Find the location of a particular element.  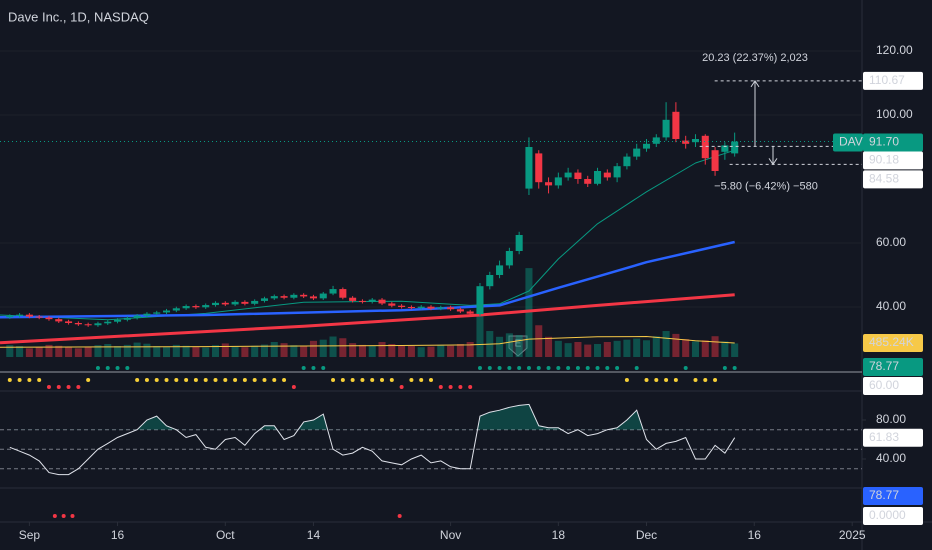

measure-label: −5.80 (−6.42%) −580 is located at coordinates (766, 186).